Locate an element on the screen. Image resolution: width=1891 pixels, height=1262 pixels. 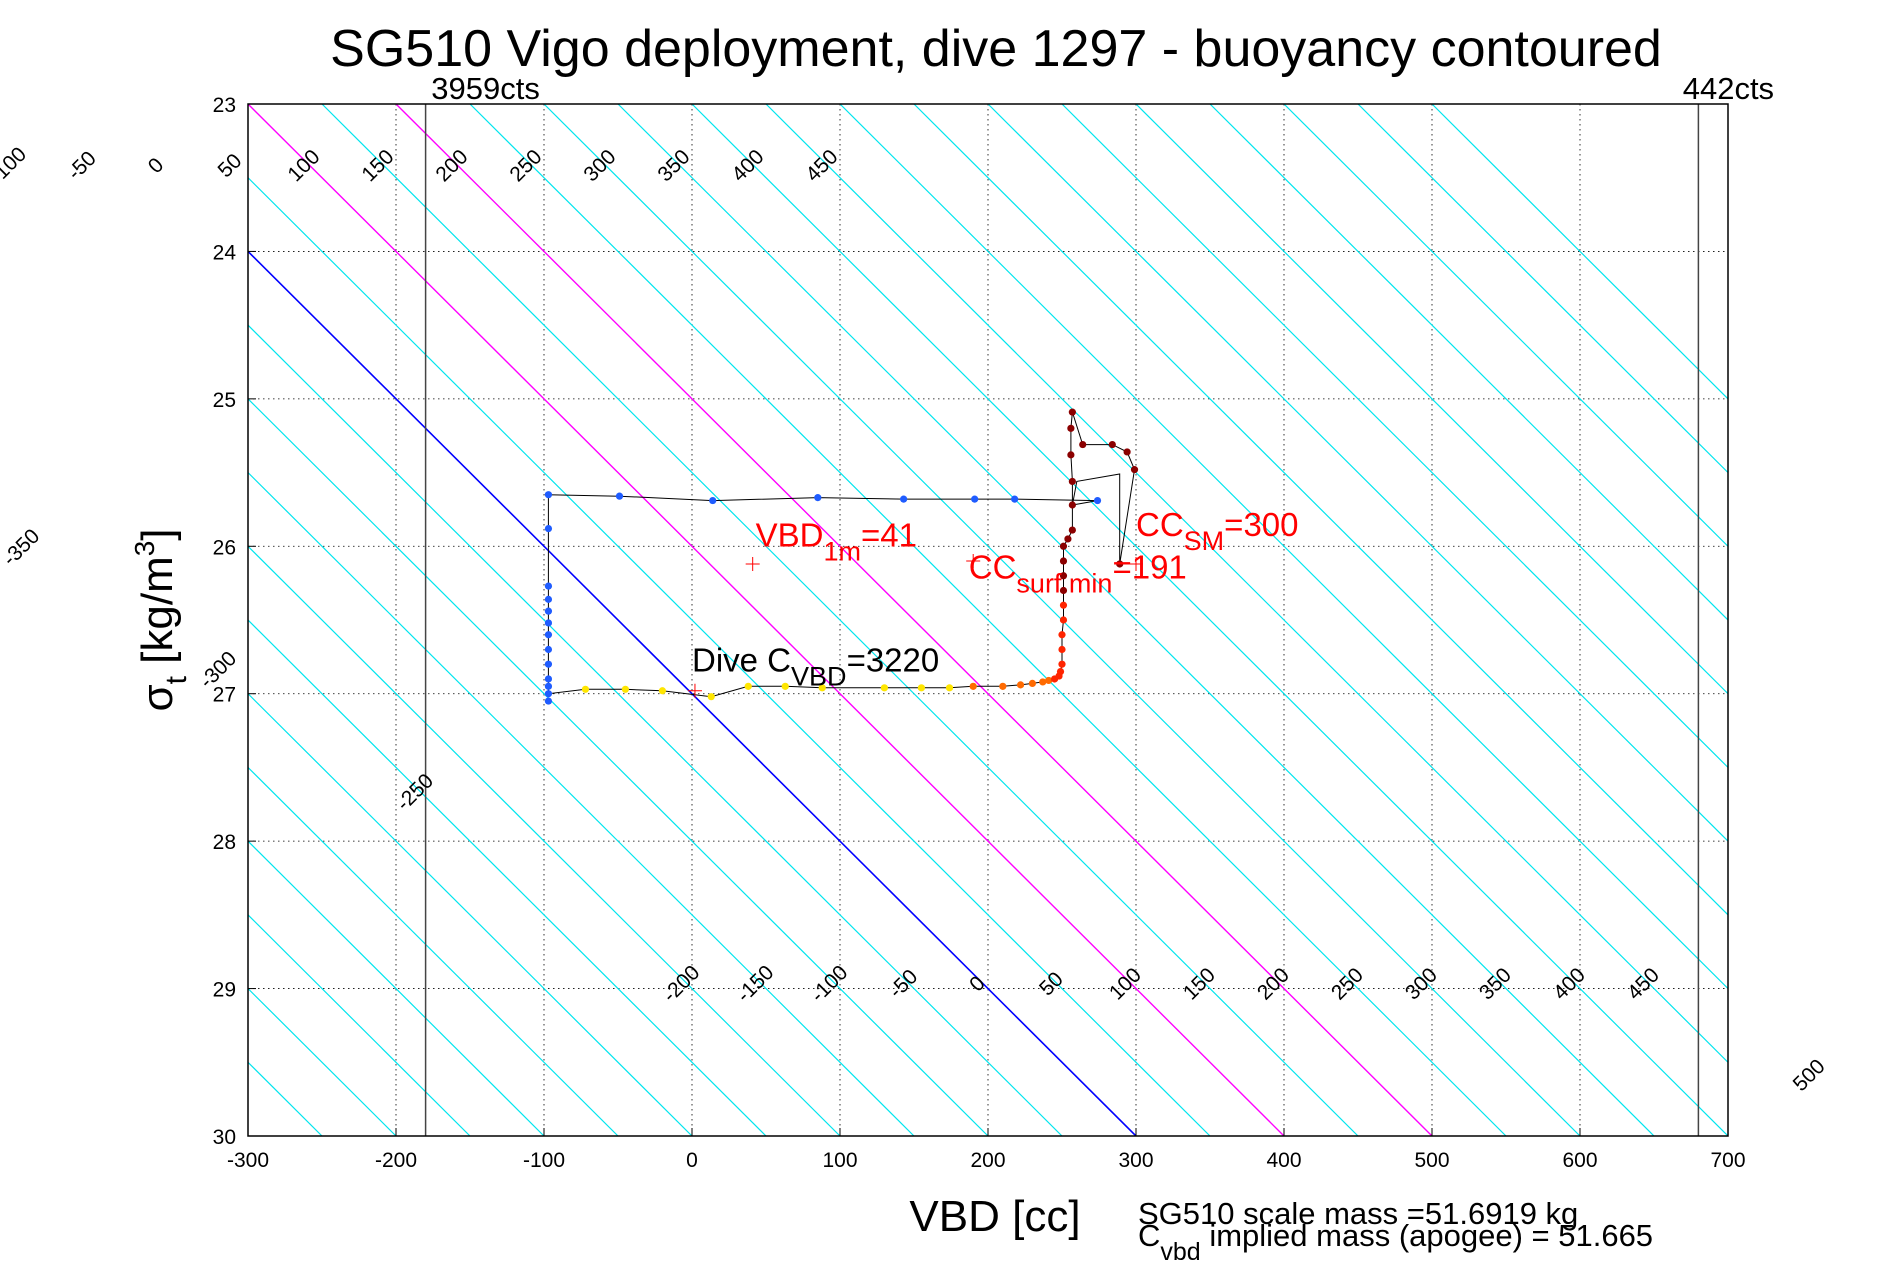
x-tick-label: 300 is located at coordinates (1135, 1160).